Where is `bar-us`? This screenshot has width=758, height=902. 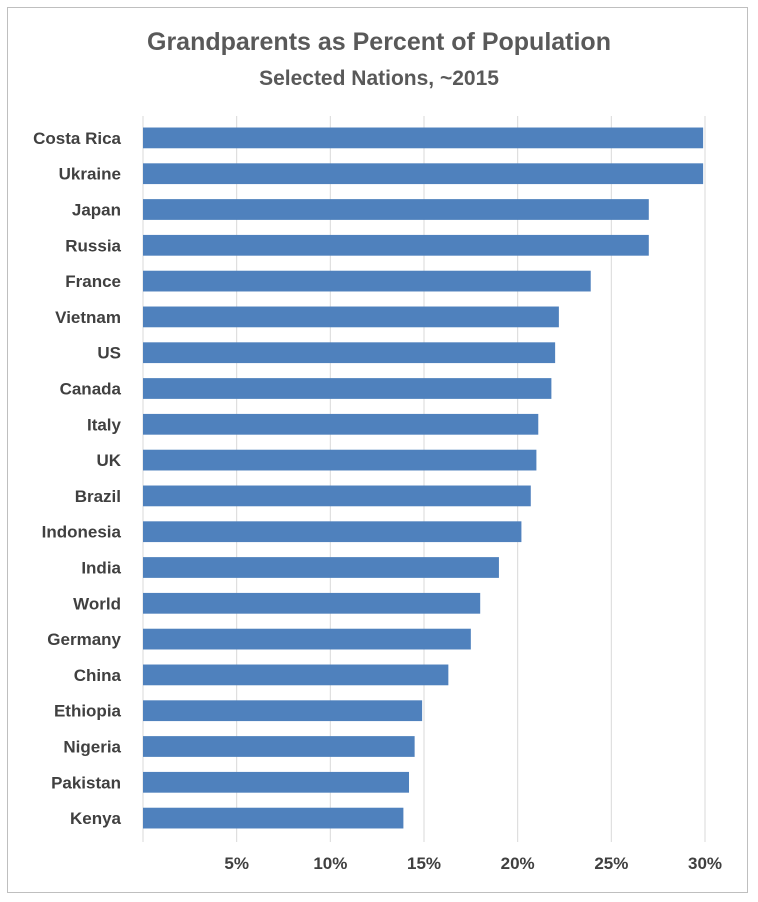
bar-us is located at coordinates (349, 353).